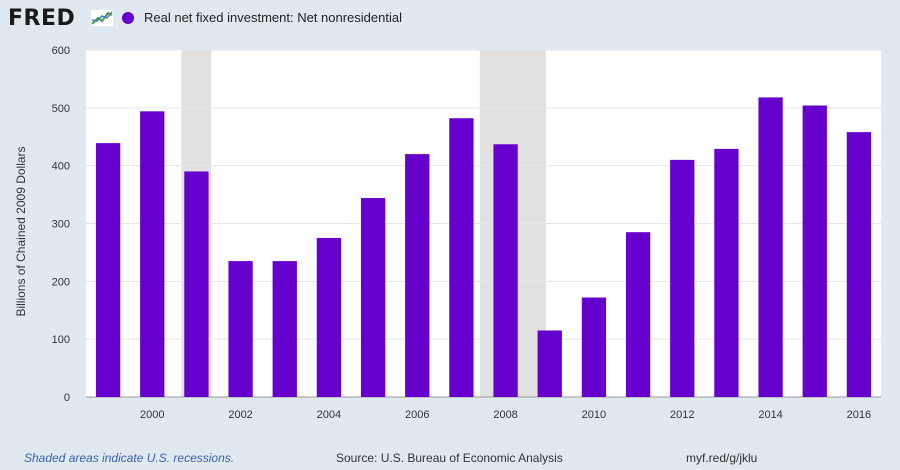 Image resolution: width=900 pixels, height=470 pixels. Describe the element at coordinates (128, 17) in the screenshot. I see `legend-marker` at that location.